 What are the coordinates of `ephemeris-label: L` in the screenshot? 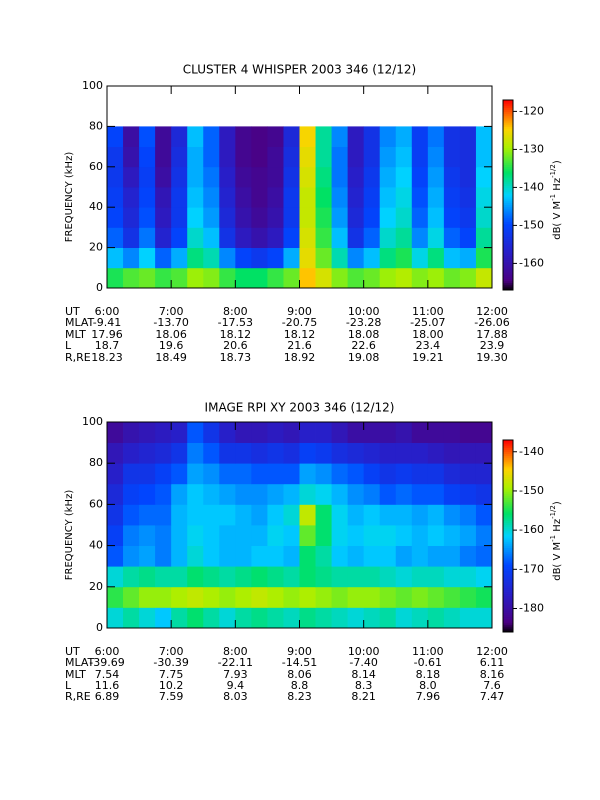 It's located at (68, 345).